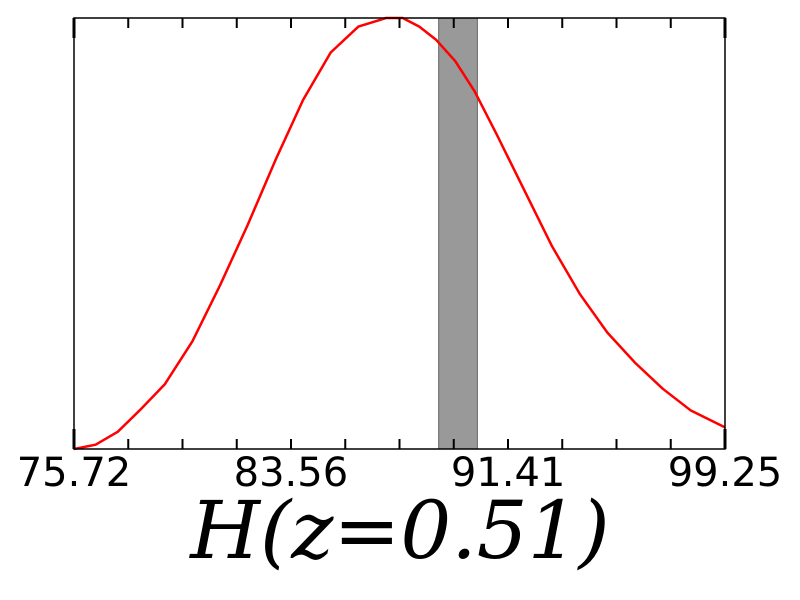  Describe the element at coordinates (74, 473) in the screenshot. I see `x-tick-label: 75.72` at that location.